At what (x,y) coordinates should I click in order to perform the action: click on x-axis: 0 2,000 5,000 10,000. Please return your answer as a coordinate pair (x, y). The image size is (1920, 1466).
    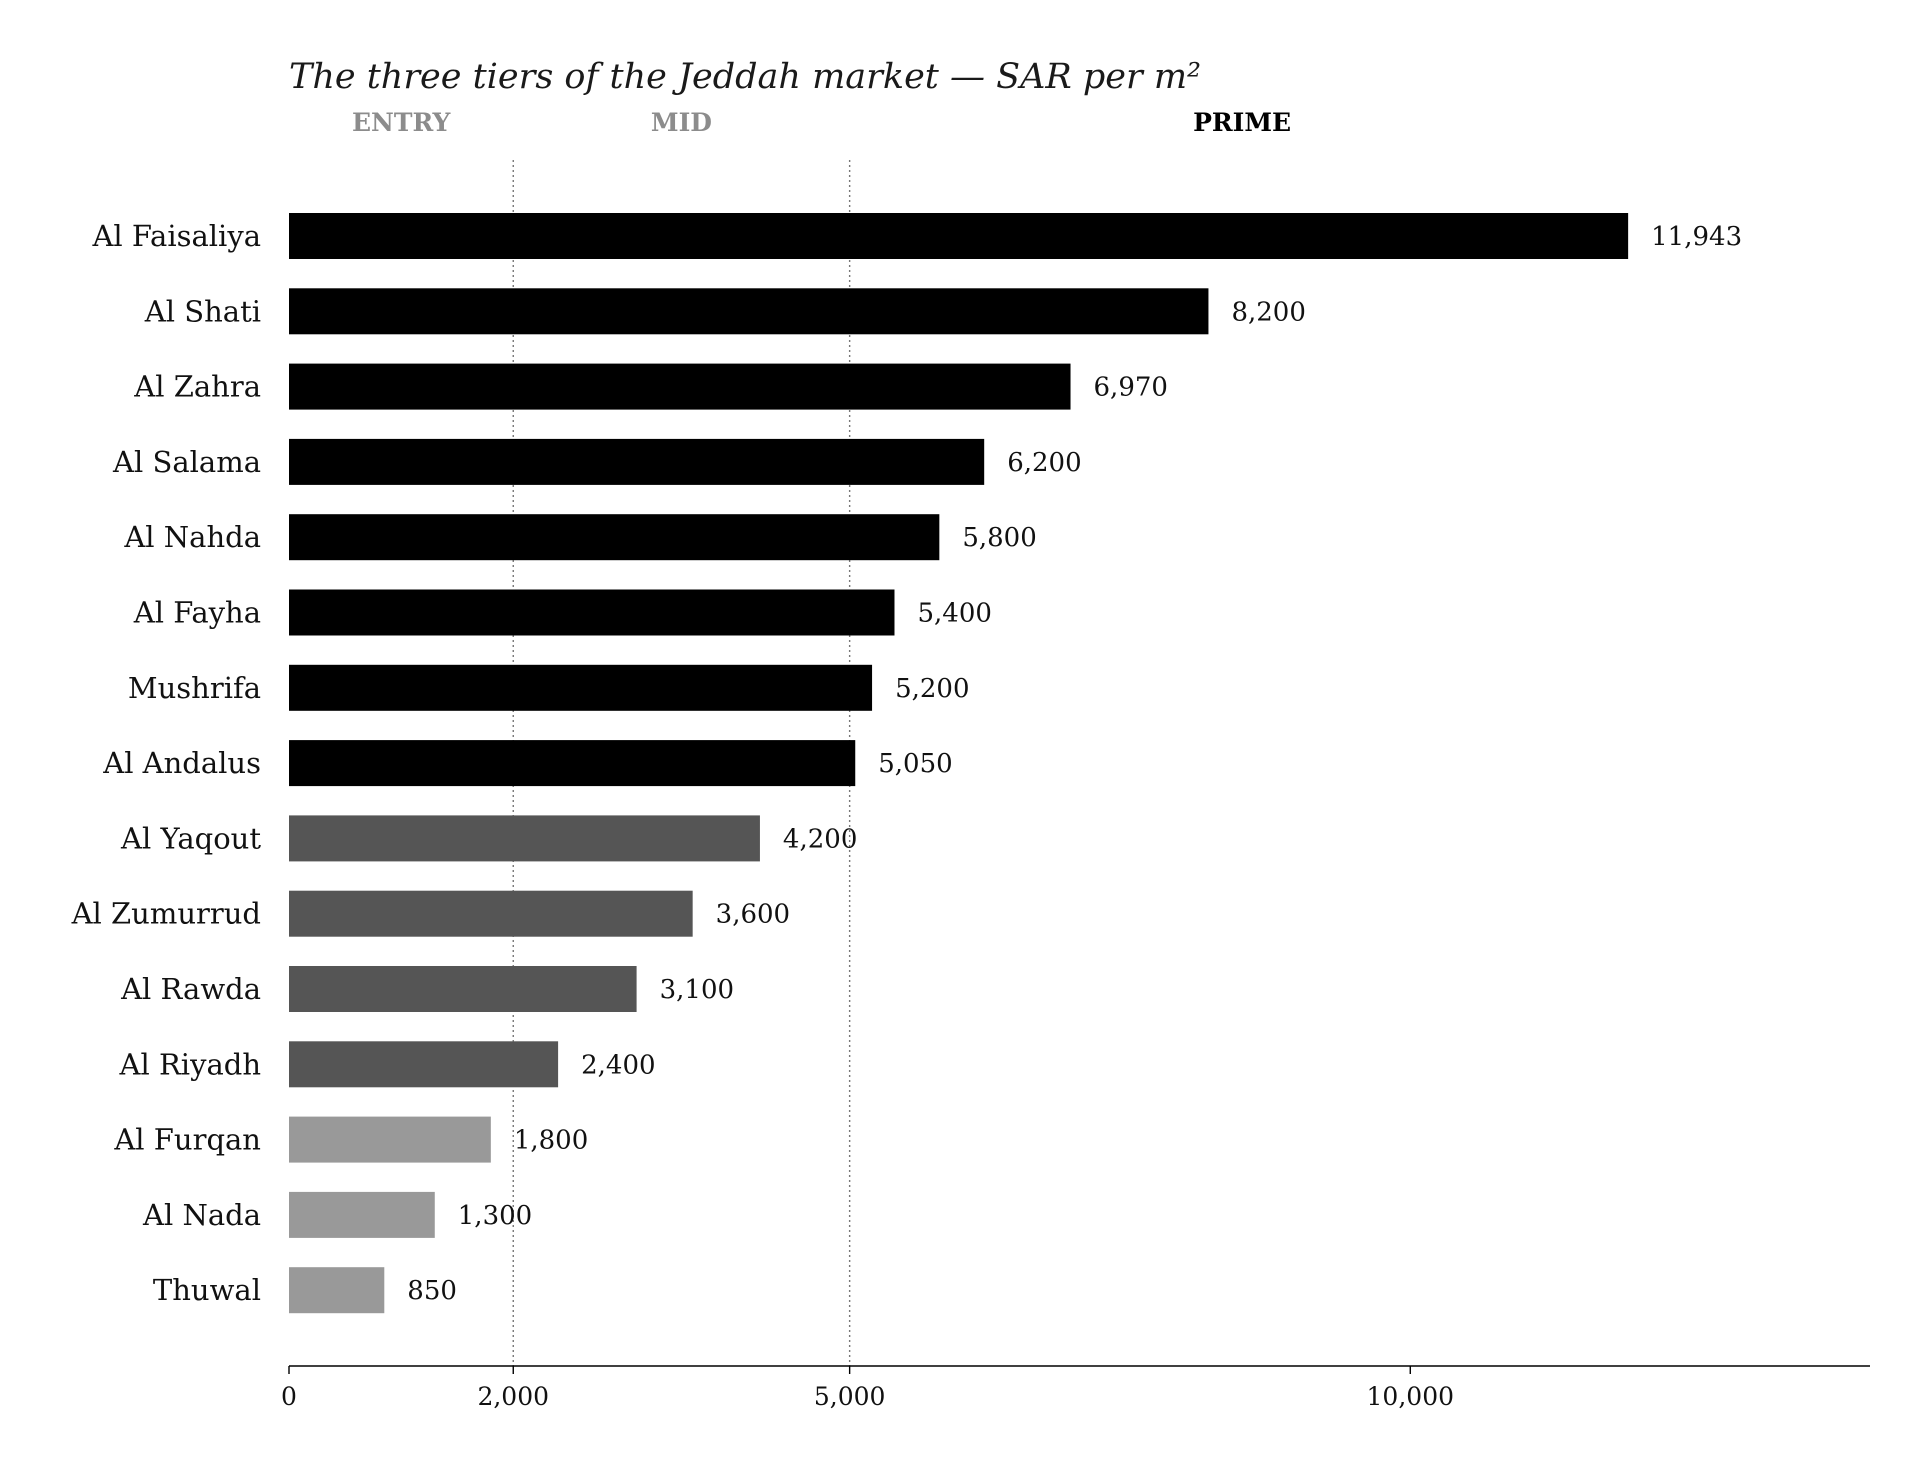
    Looking at the image, I should click on (1075, 1388).